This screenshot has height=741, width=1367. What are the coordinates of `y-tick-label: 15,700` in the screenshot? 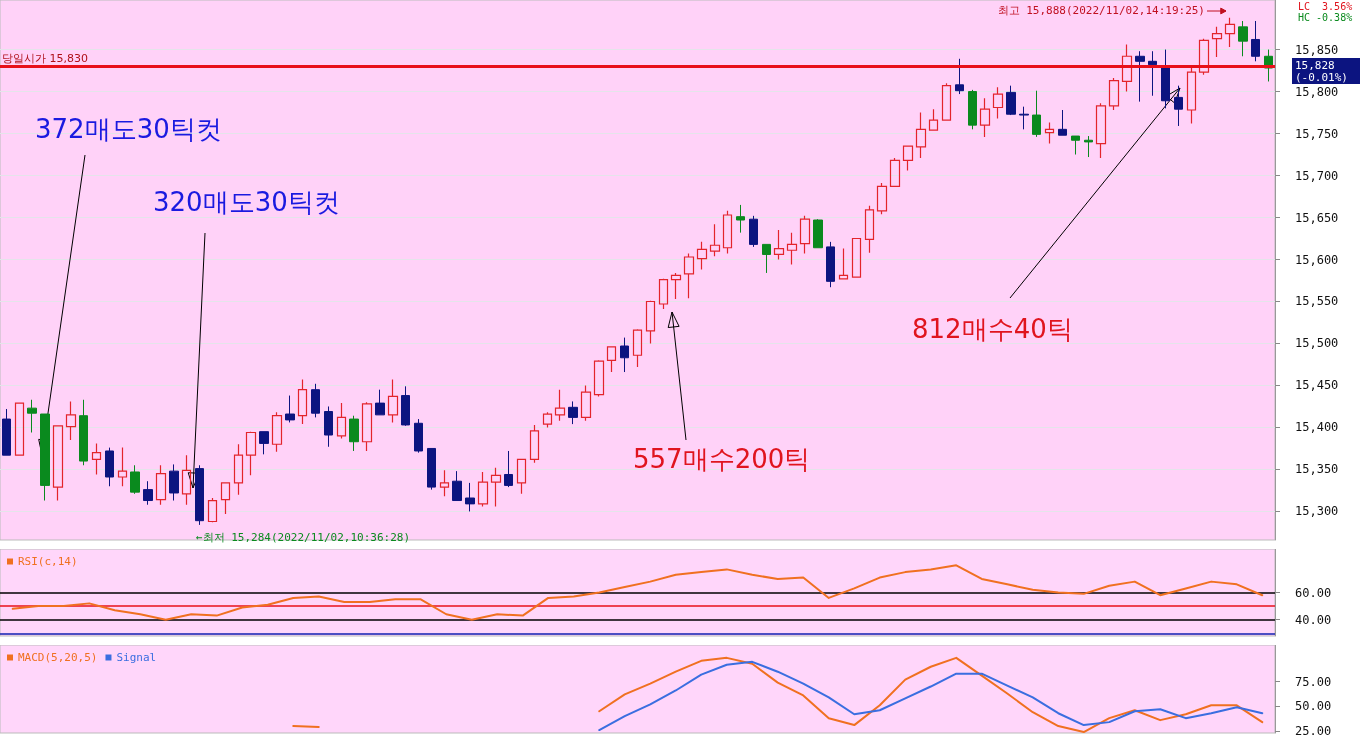 It's located at (1317, 175).